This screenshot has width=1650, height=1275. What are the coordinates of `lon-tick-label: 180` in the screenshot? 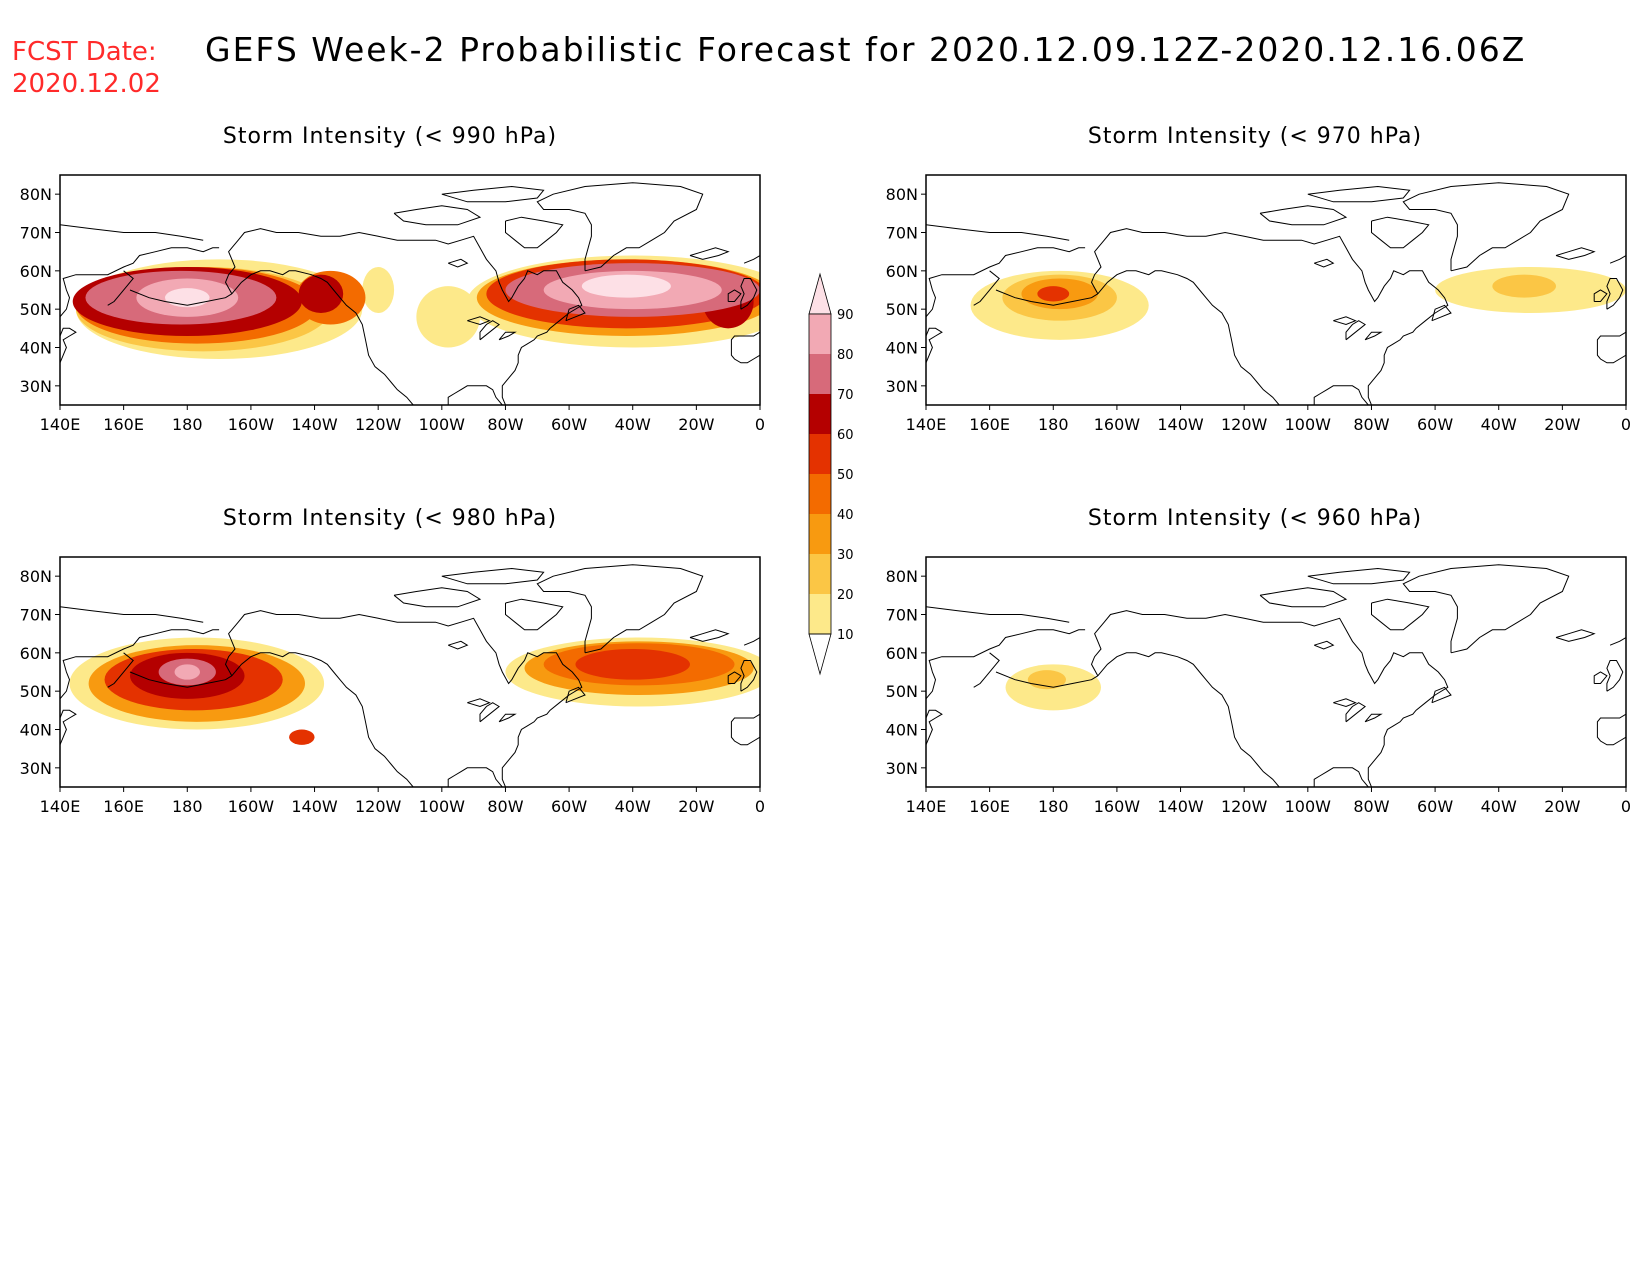 It's located at (1053, 806).